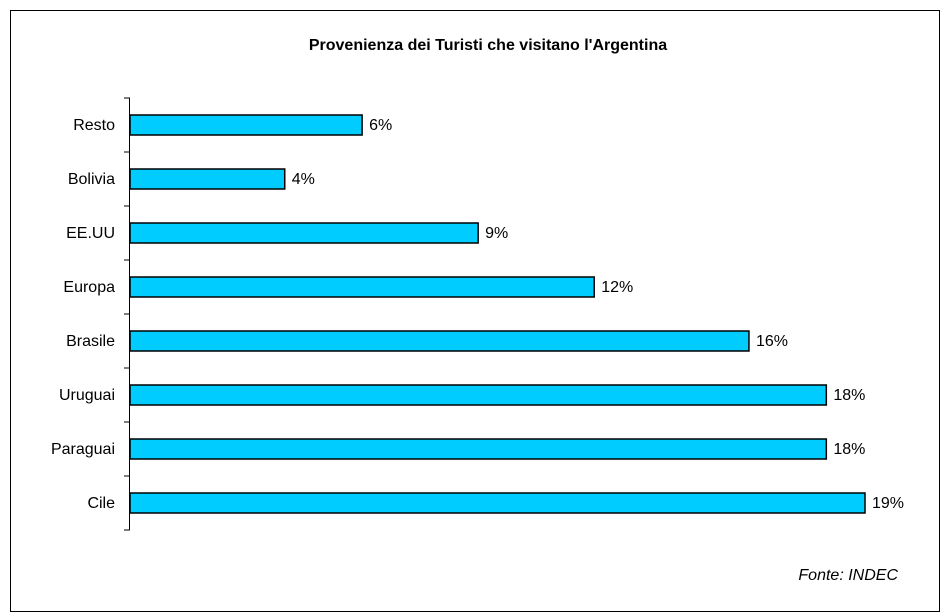 The width and height of the screenshot is (942, 615). I want to click on value-label: 12%, so click(617, 287).